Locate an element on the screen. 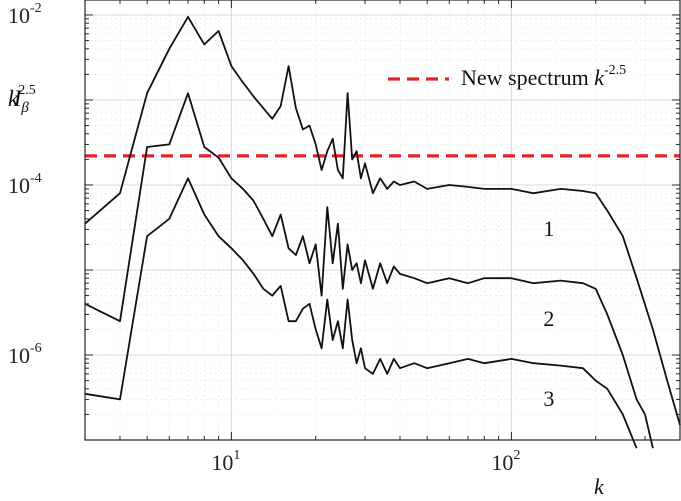  legend-entry-text: New spectrum k-2.5 is located at coordinates (543, 76).